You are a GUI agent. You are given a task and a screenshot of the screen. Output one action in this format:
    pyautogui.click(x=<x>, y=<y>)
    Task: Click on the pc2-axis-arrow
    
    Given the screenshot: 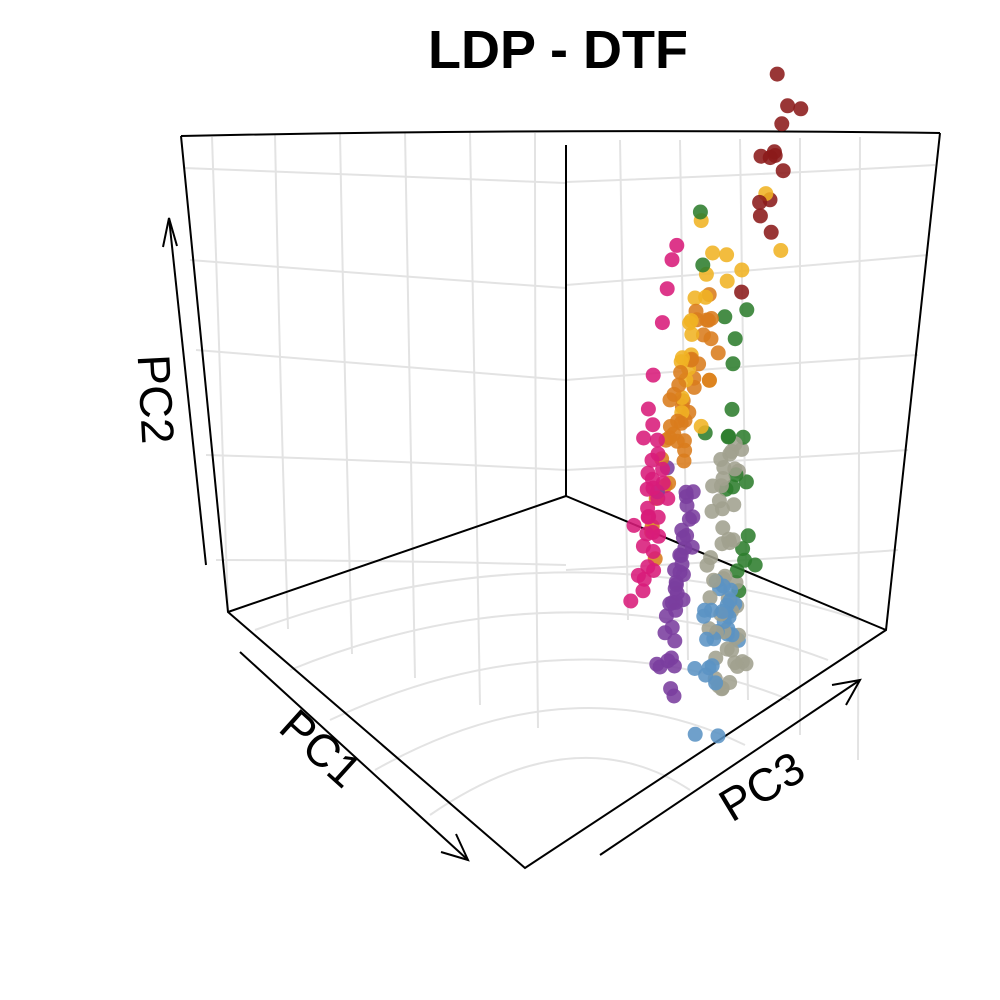 What is the action you would take?
    pyautogui.click(x=184, y=391)
    